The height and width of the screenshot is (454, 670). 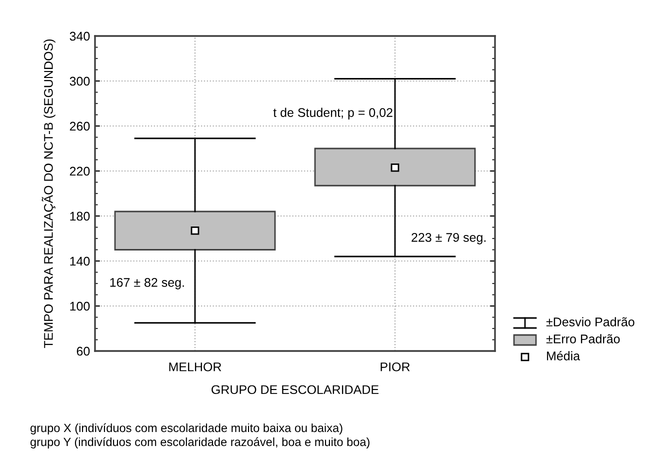 What do you see at coordinates (583, 339) in the screenshot?
I see `text: ±Erro Padrão` at bounding box center [583, 339].